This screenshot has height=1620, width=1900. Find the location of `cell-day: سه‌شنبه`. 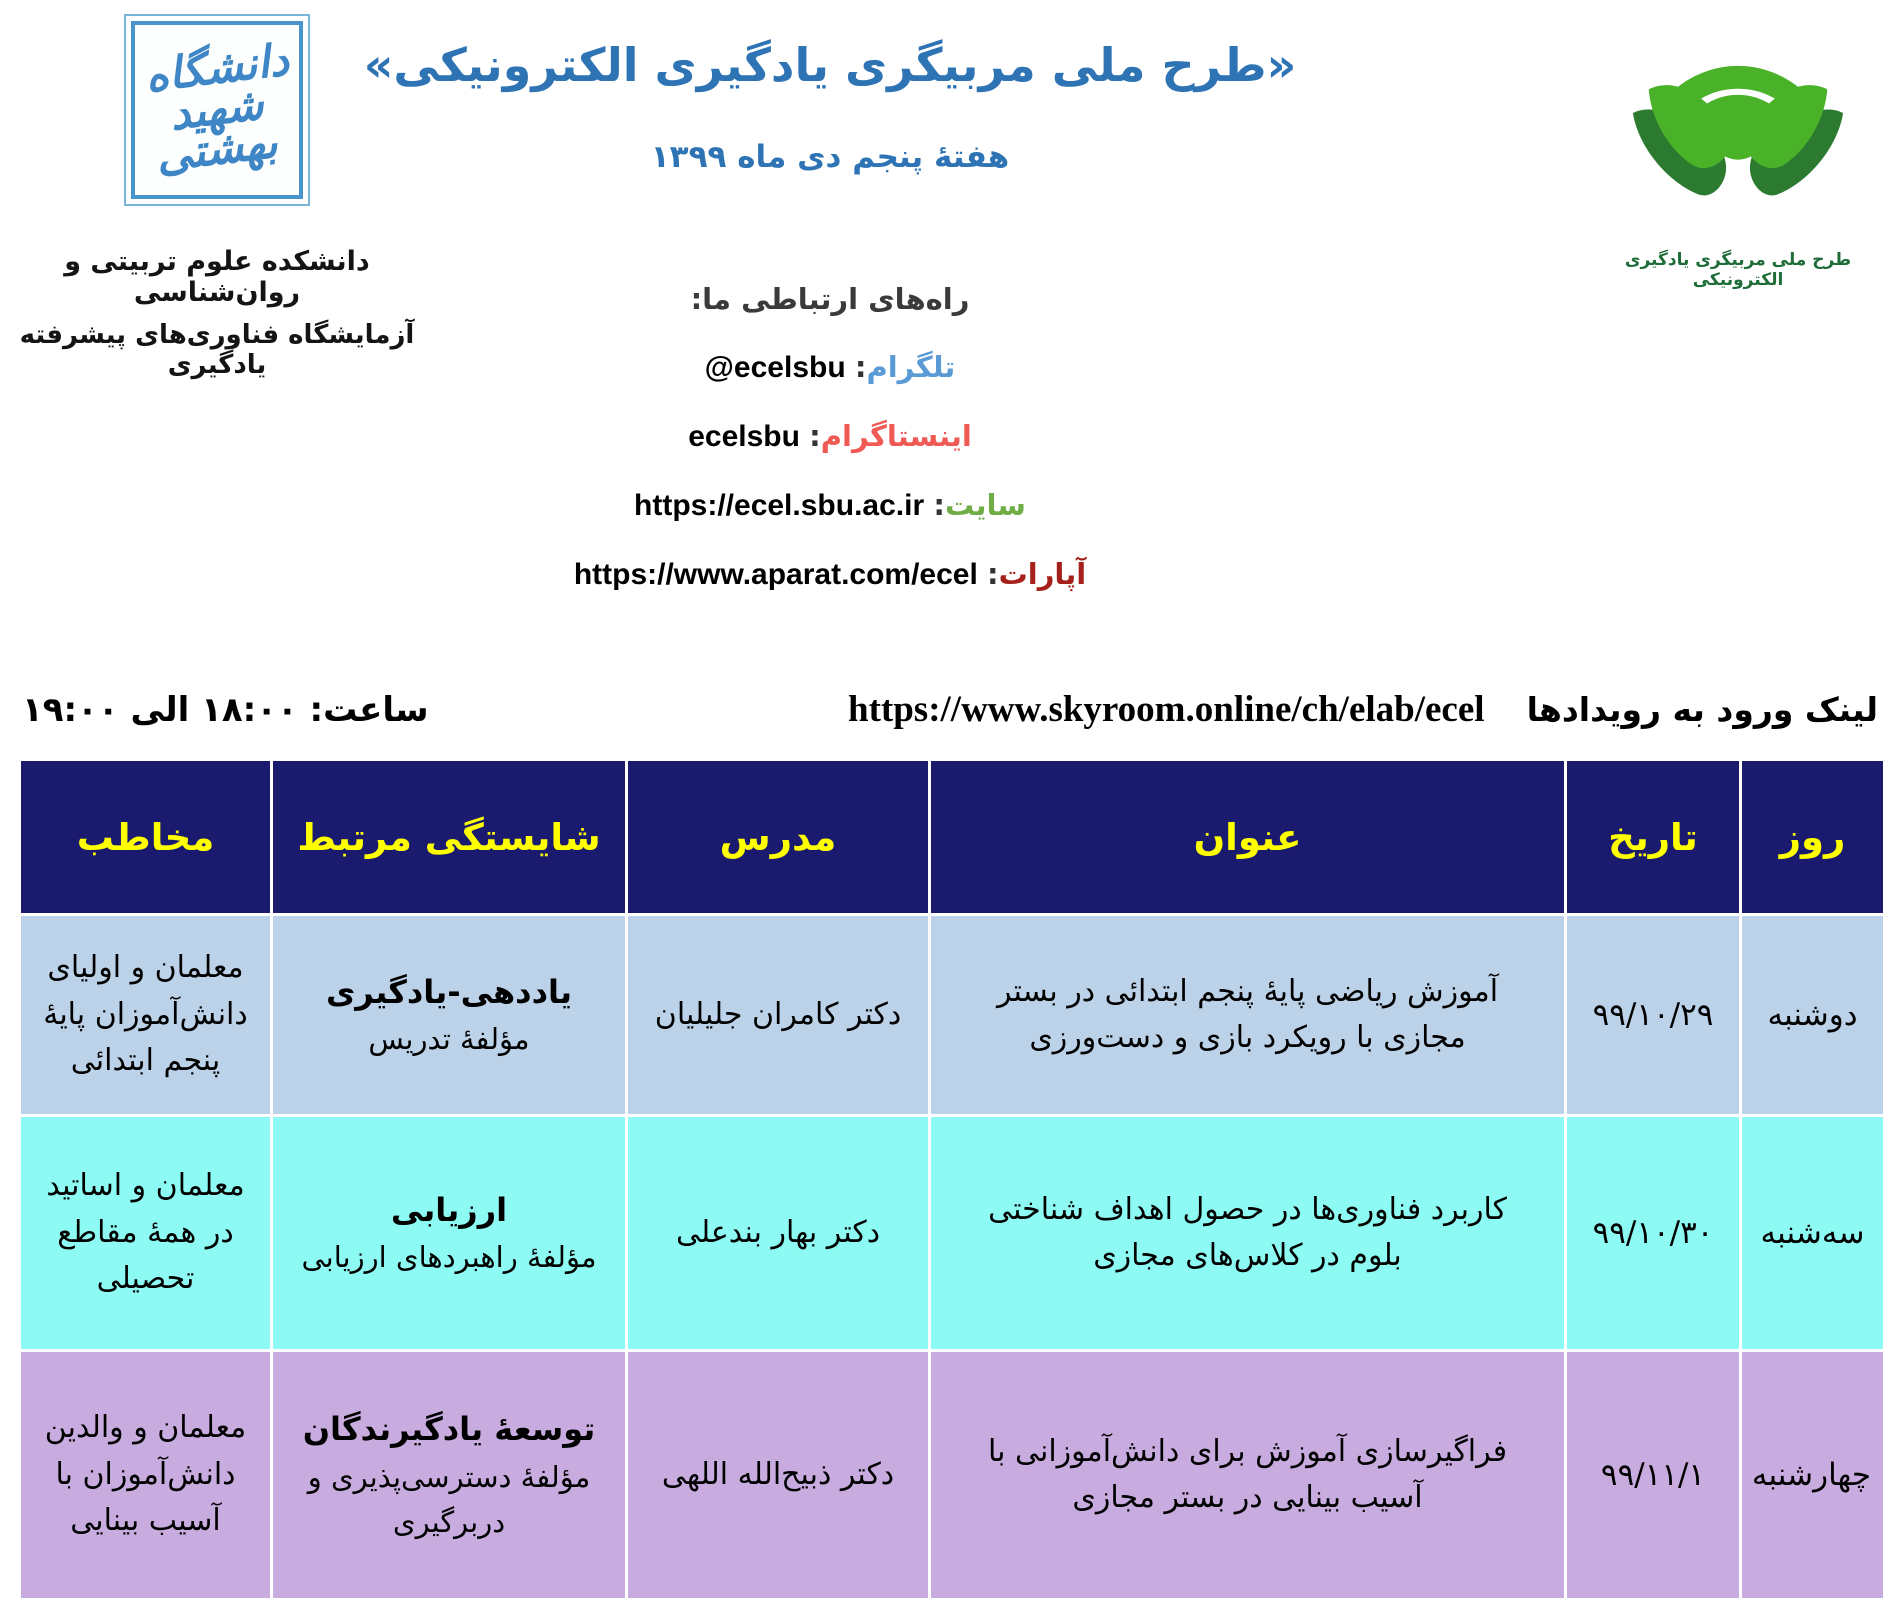

cell-day: سه‌شنبه is located at coordinates (1812, 1233).